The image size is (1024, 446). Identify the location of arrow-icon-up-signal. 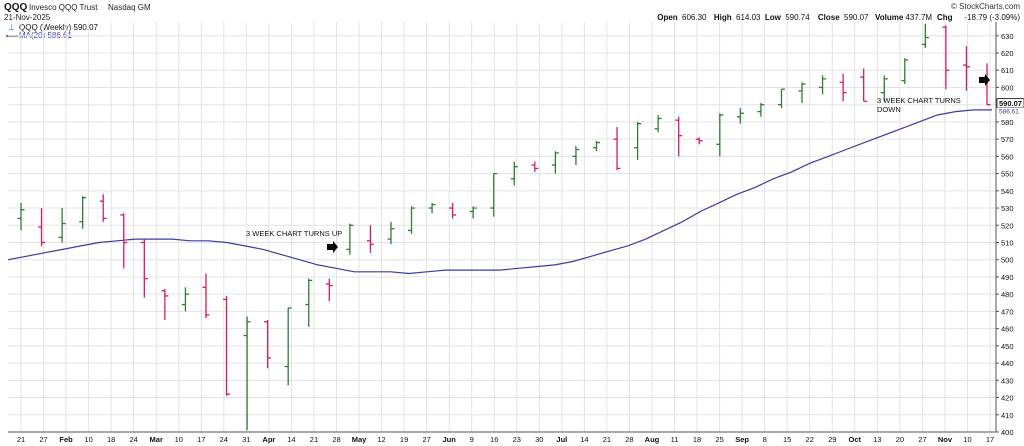
(332, 247).